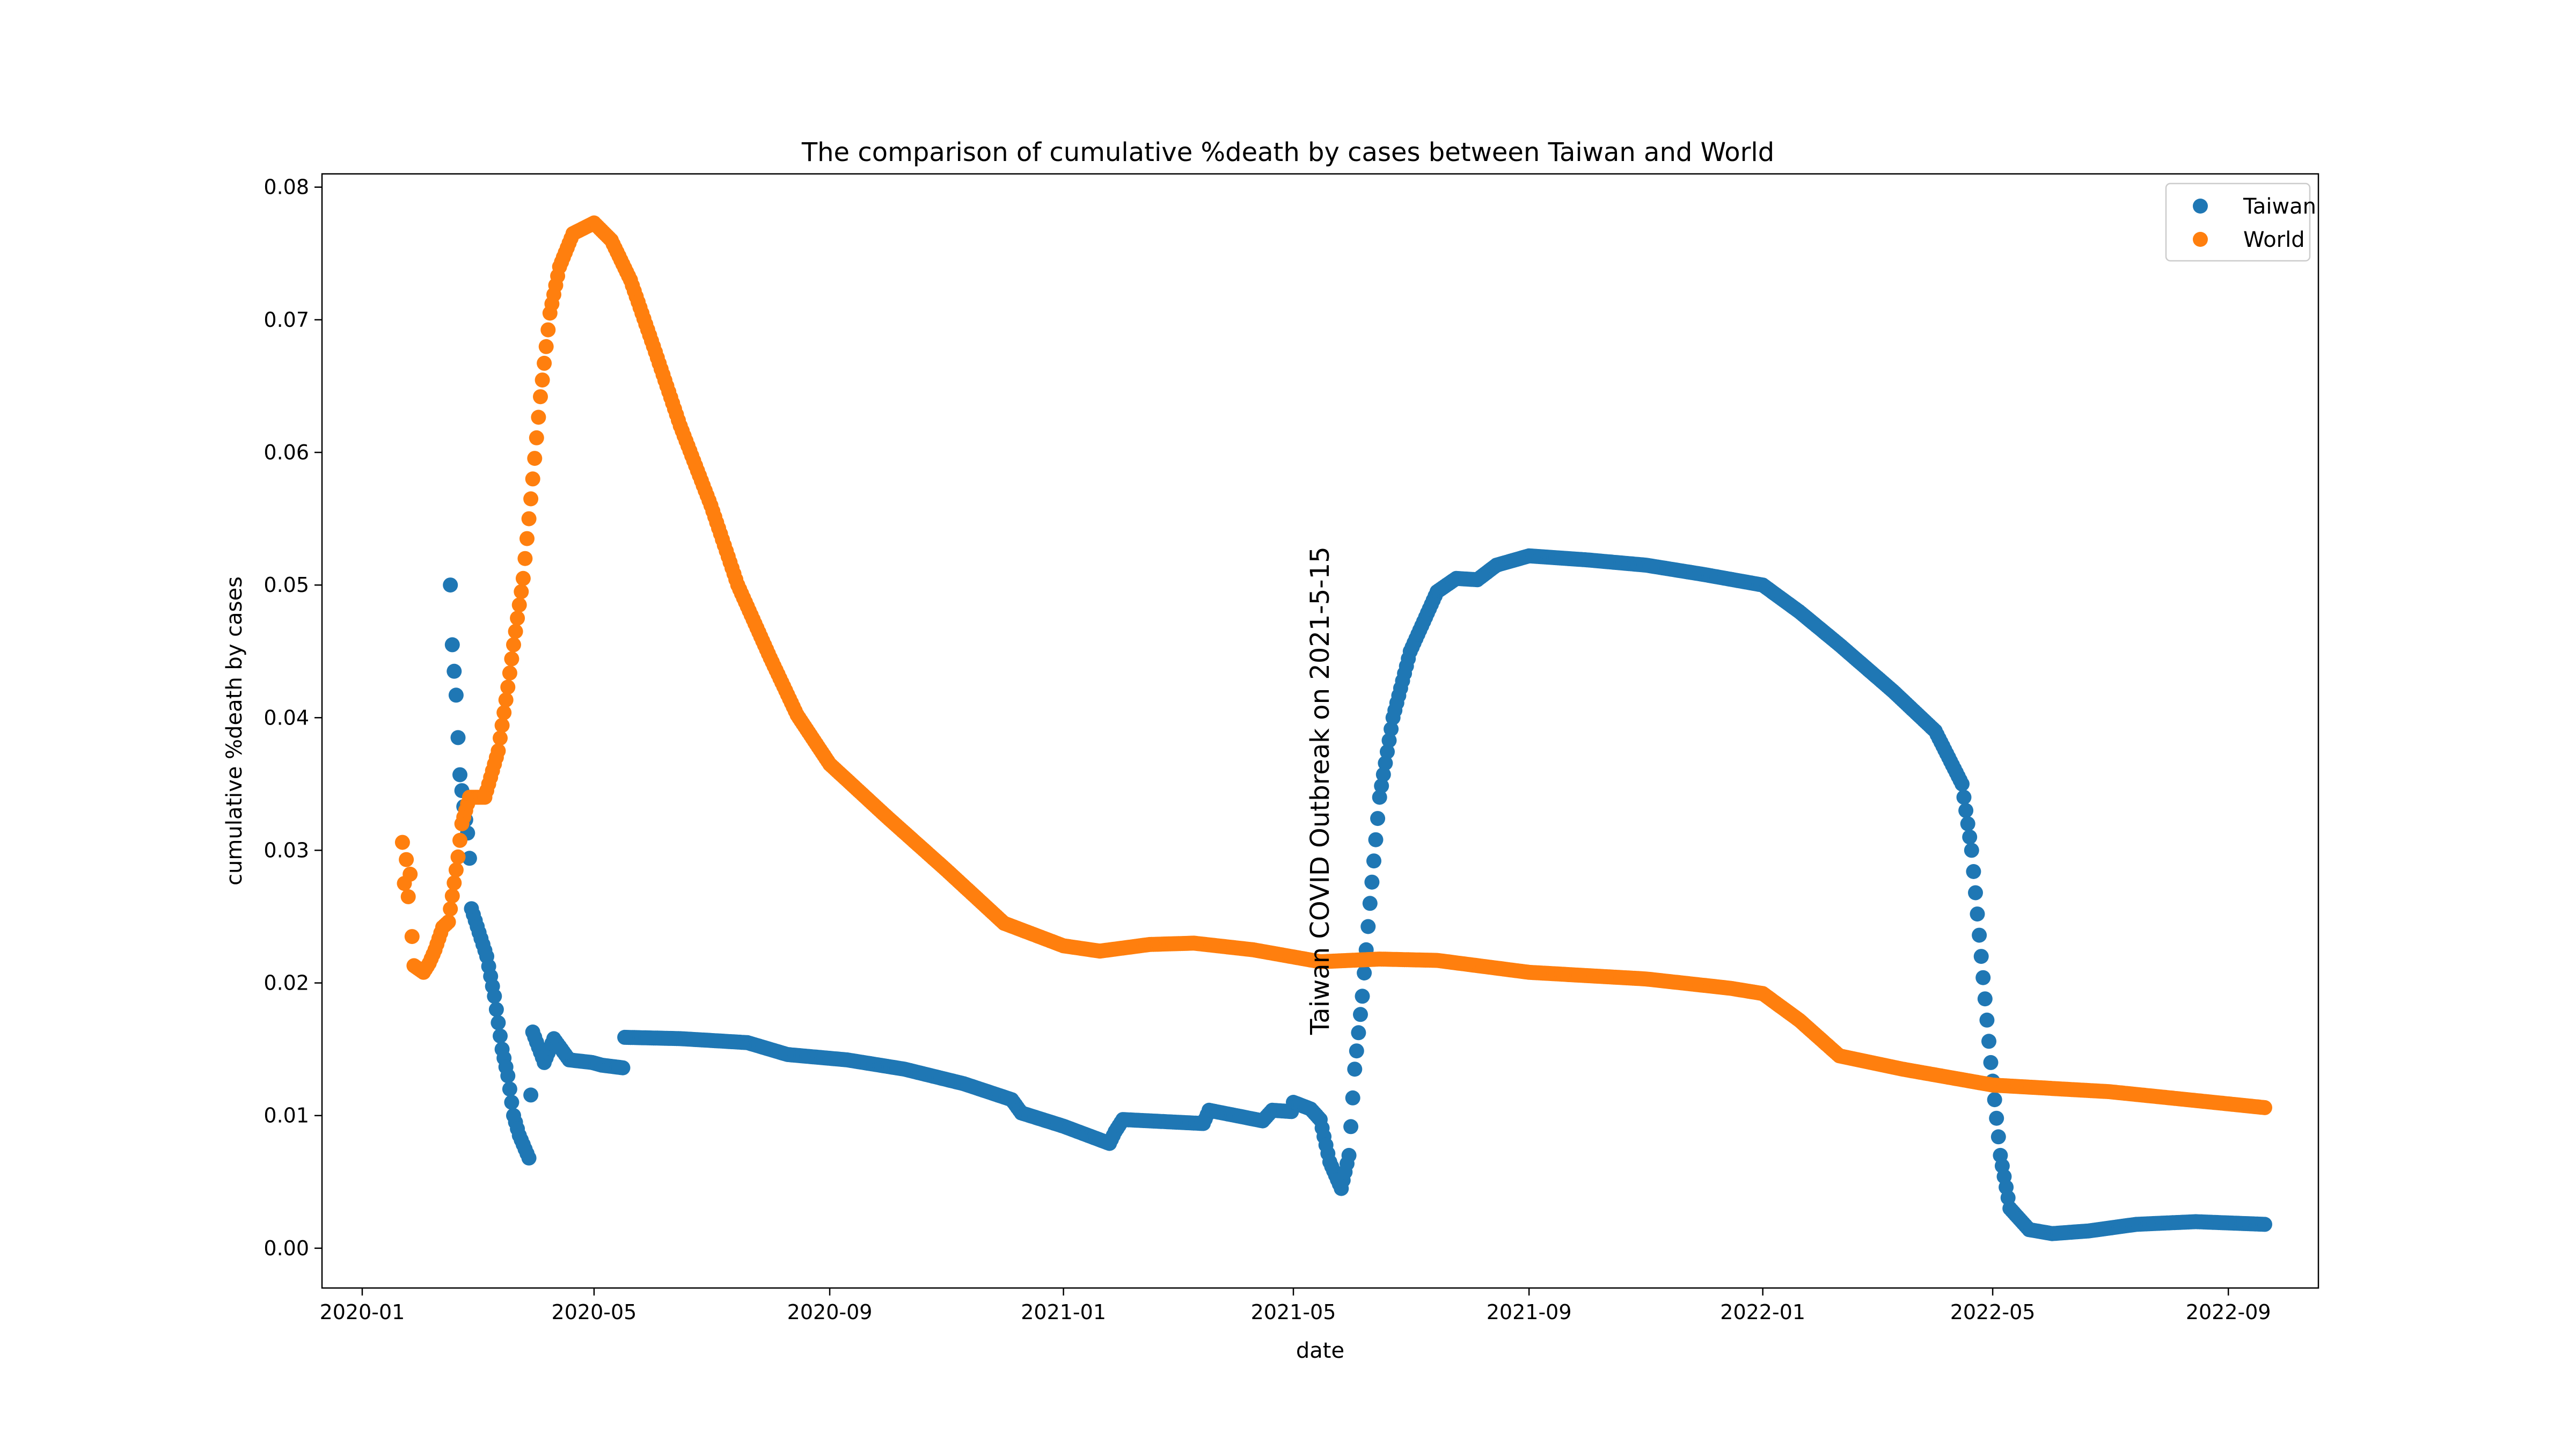  Describe the element at coordinates (2240, 222) in the screenshot. I see `legend: Taiwan World` at that location.